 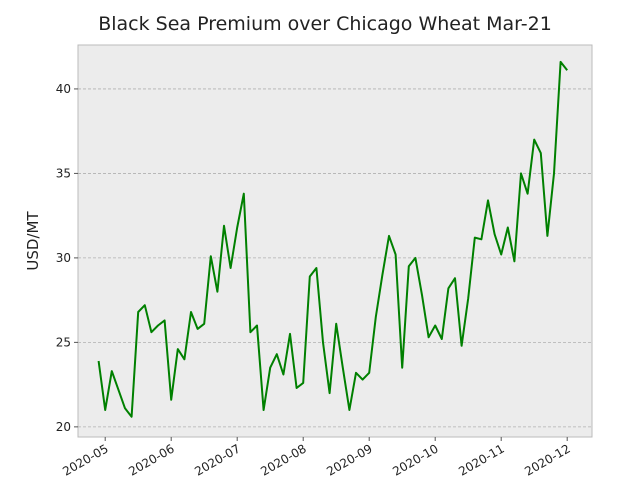 I want to click on x-tick-label: 2020-11, so click(x=481, y=459).